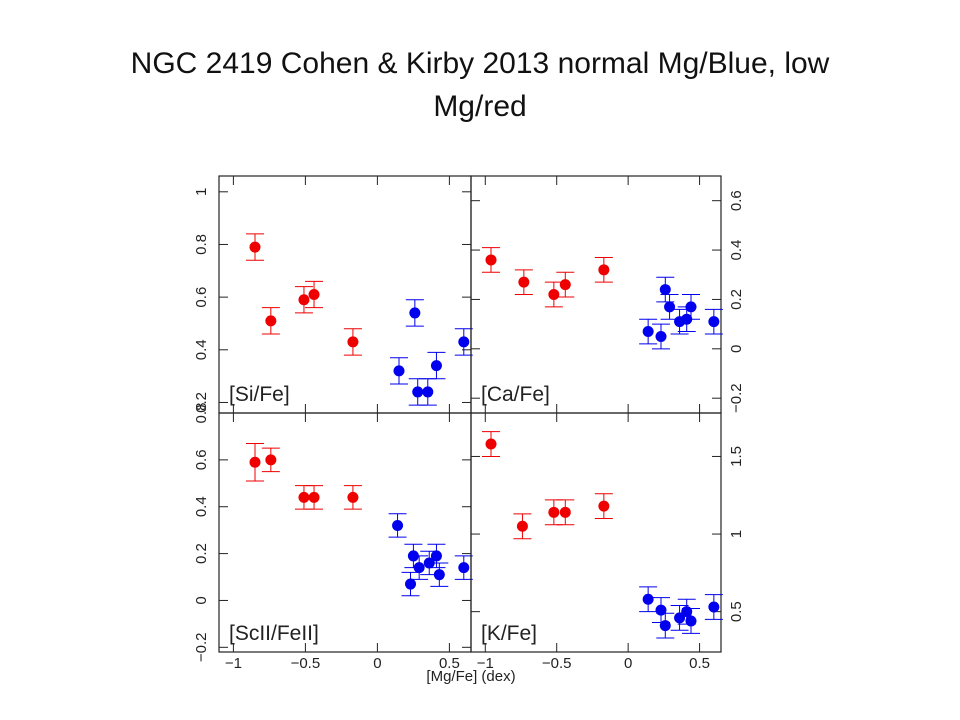 This screenshot has width=960, height=720. I want to click on y-tick-label-ca-4: 0.6, so click(736, 200).